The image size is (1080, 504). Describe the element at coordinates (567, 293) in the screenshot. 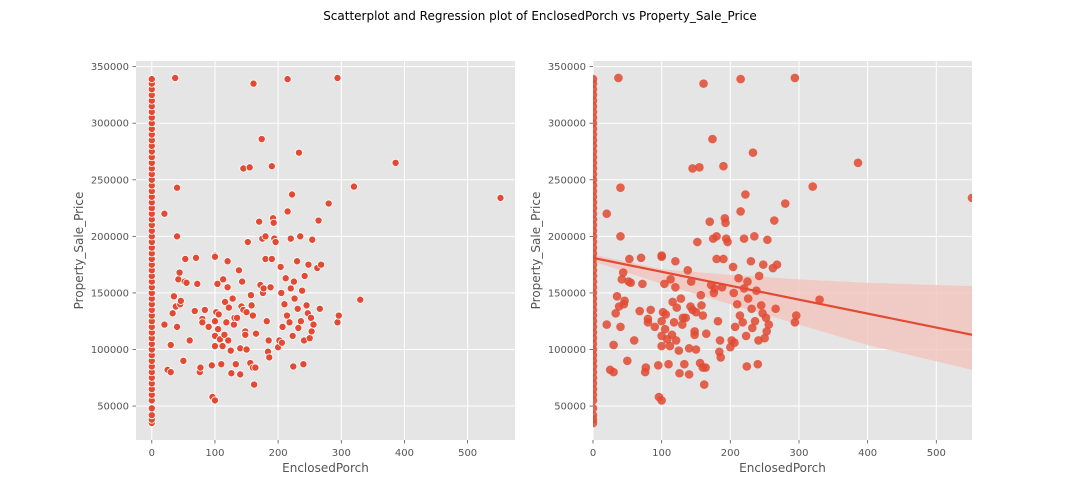

I see `y-tick-label: 150000` at that location.